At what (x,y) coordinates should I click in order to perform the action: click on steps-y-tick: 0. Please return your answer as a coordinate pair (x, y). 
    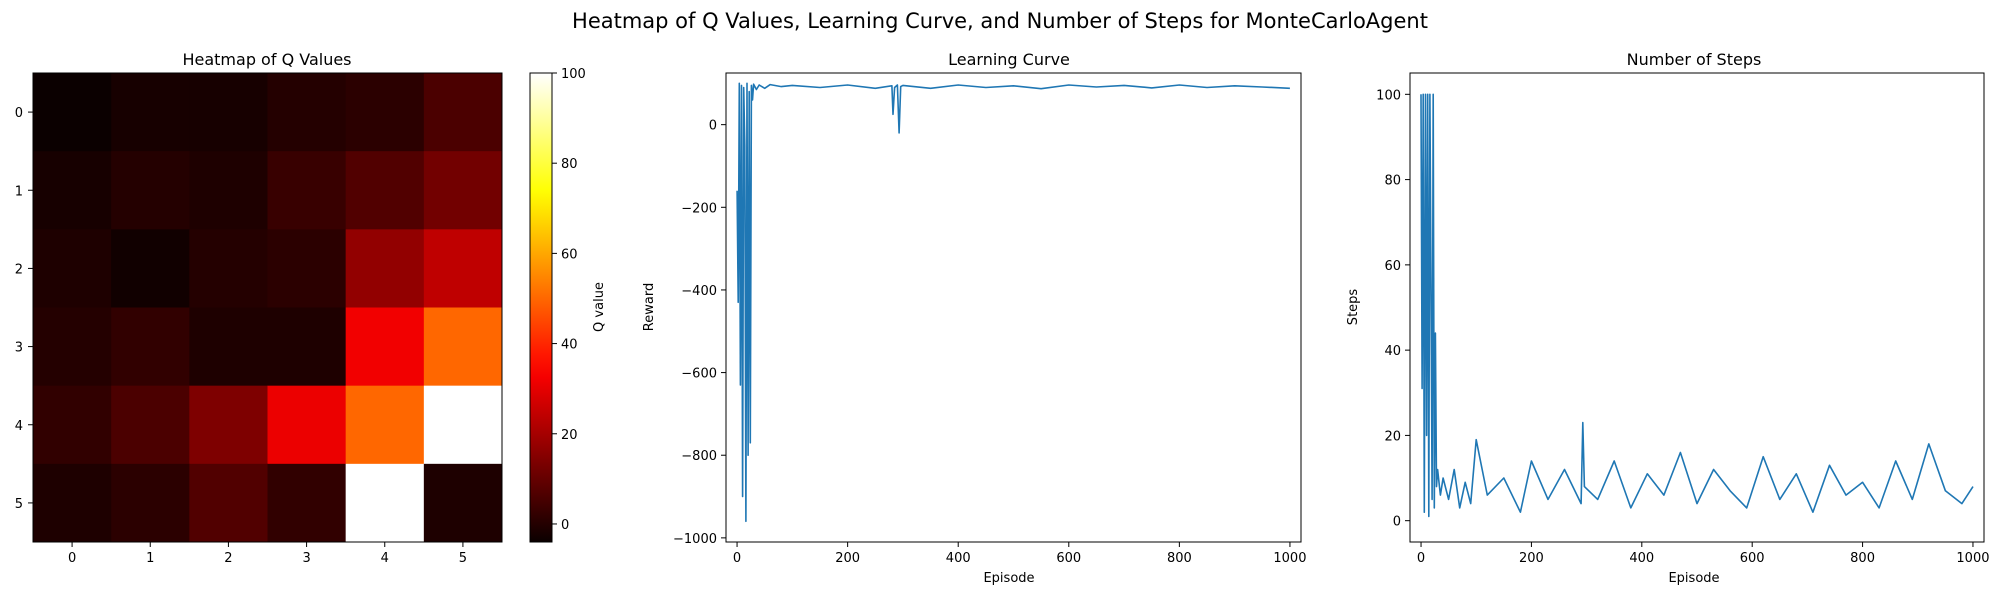
    Looking at the image, I should click on (1397, 522).